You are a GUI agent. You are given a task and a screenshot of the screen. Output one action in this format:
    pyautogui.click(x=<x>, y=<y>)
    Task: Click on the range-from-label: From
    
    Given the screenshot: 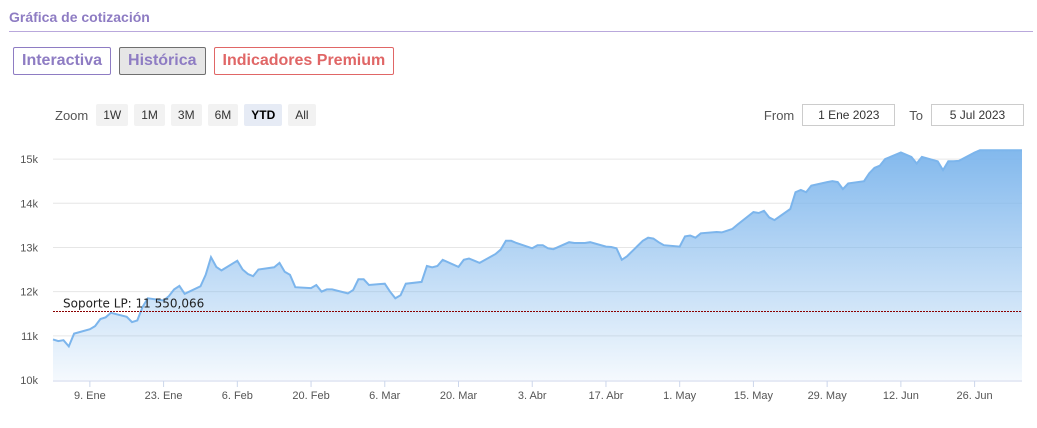 What is the action you would take?
    pyautogui.click(x=779, y=115)
    